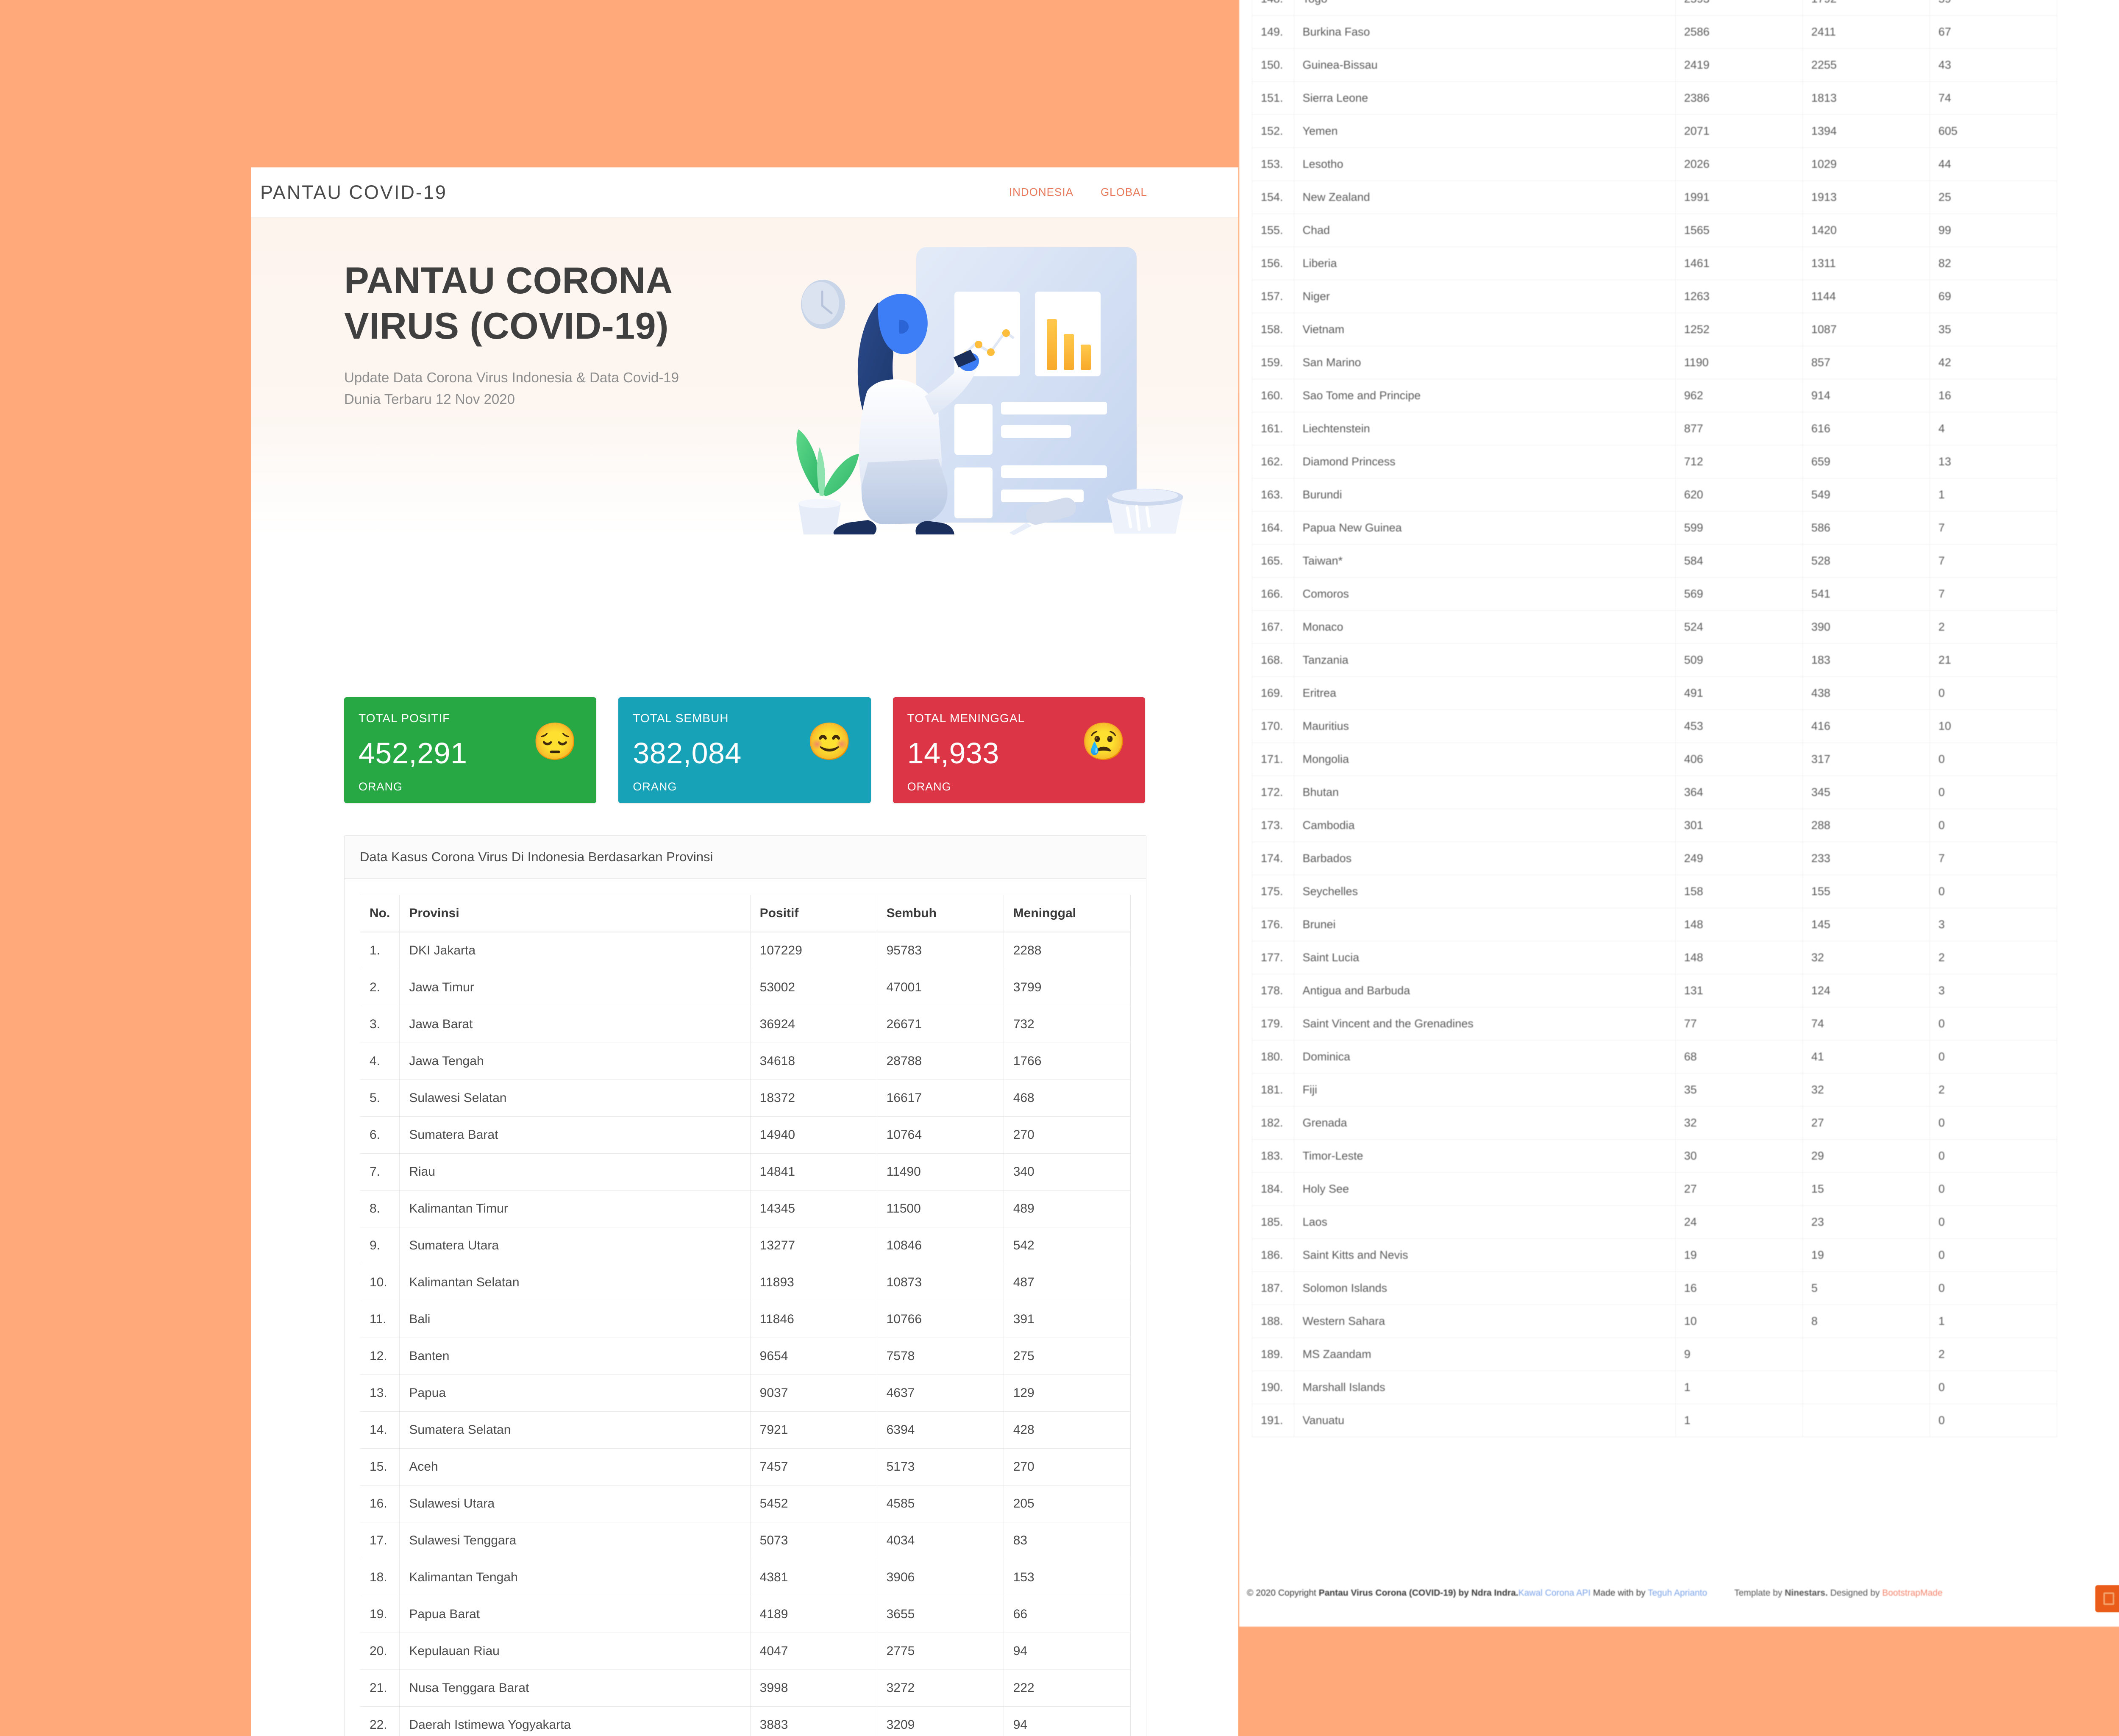  Describe the element at coordinates (1485, 561) in the screenshot. I see `cell-country: Taiwan*` at that location.